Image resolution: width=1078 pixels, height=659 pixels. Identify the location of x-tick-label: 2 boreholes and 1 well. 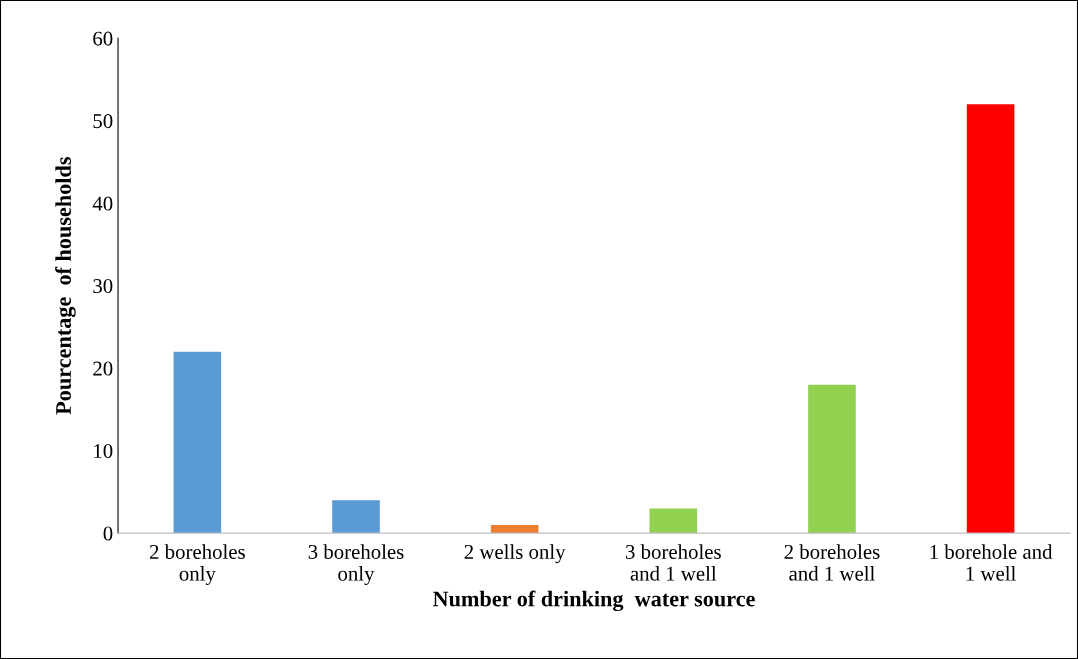
(832, 562).